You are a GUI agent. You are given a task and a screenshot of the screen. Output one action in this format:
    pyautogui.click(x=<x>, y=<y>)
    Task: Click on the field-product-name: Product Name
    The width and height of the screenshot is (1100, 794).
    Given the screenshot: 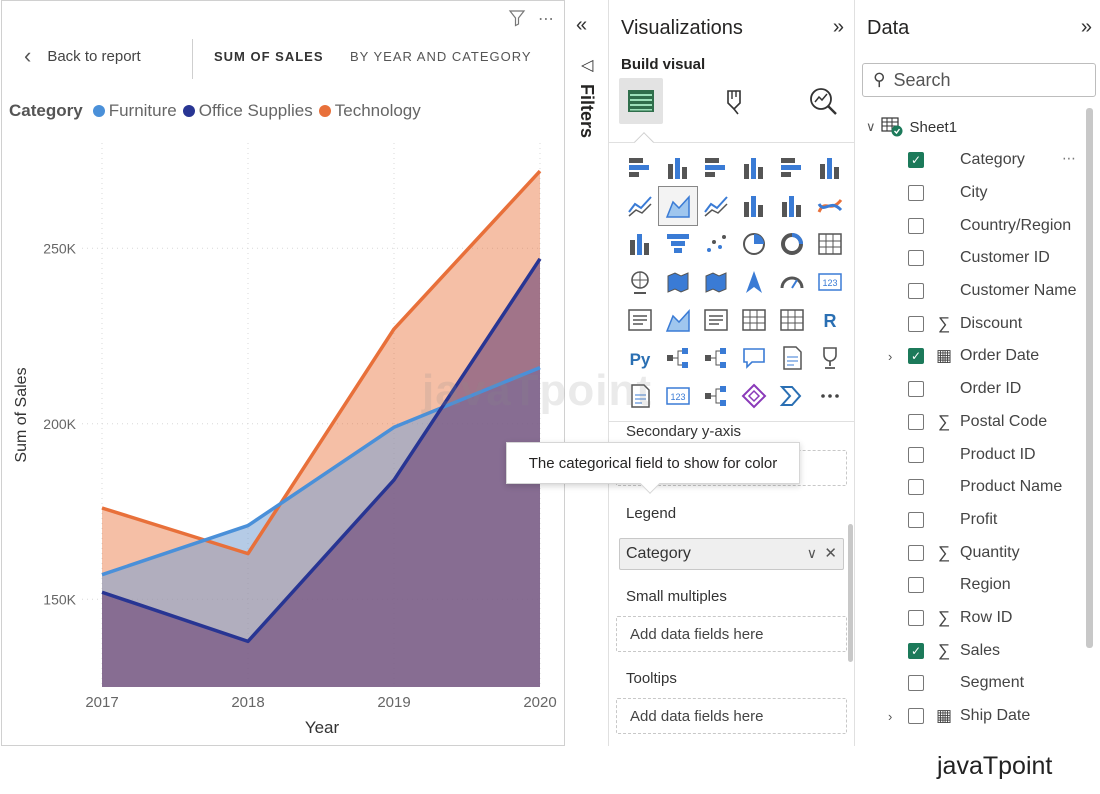 What is the action you would take?
    pyautogui.click(x=972, y=487)
    